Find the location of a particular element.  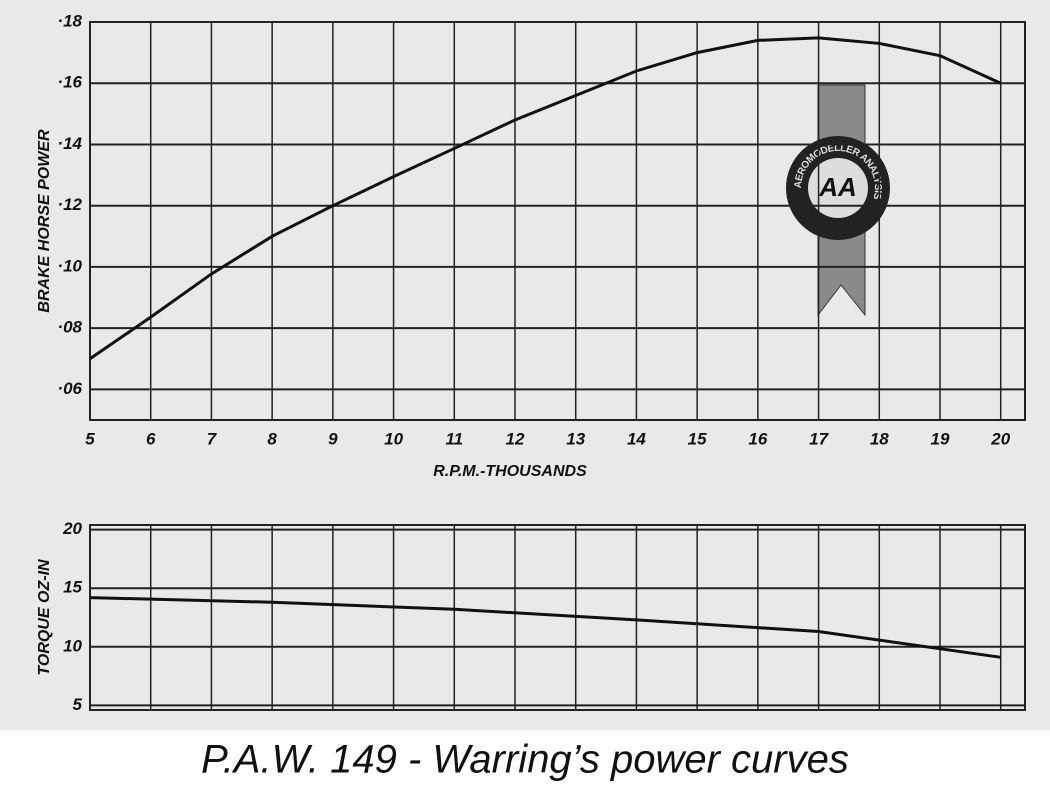

x-tick-label: 11 is located at coordinates (454, 438).